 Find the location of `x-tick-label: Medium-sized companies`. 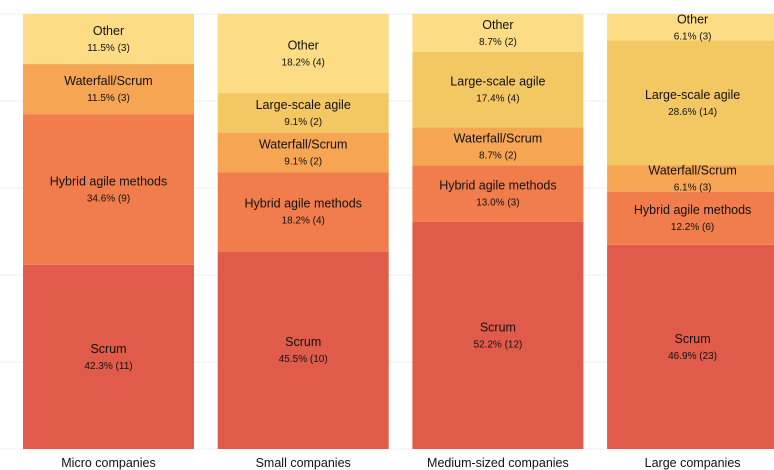

x-tick-label: Medium-sized companies is located at coordinates (498, 463).